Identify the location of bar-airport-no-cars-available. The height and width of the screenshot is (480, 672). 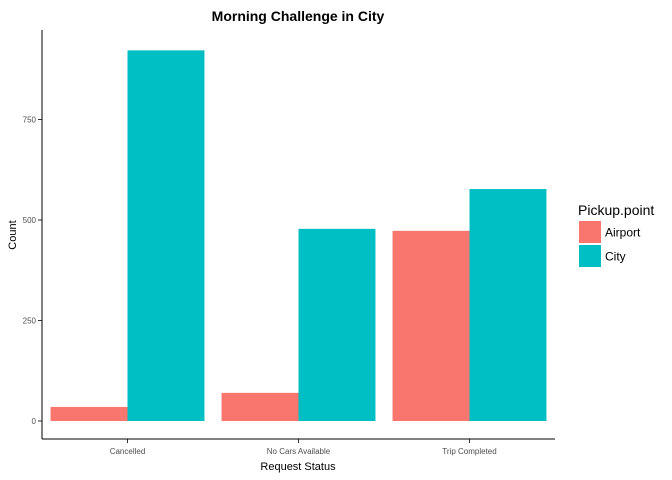
(260, 406).